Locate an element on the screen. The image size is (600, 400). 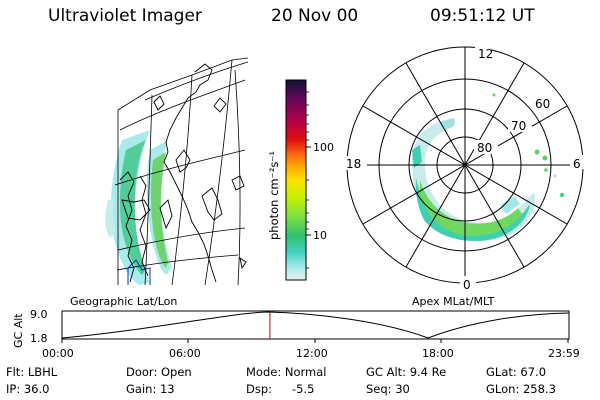
ip-info: IP: 36.0 is located at coordinates (28, 389).